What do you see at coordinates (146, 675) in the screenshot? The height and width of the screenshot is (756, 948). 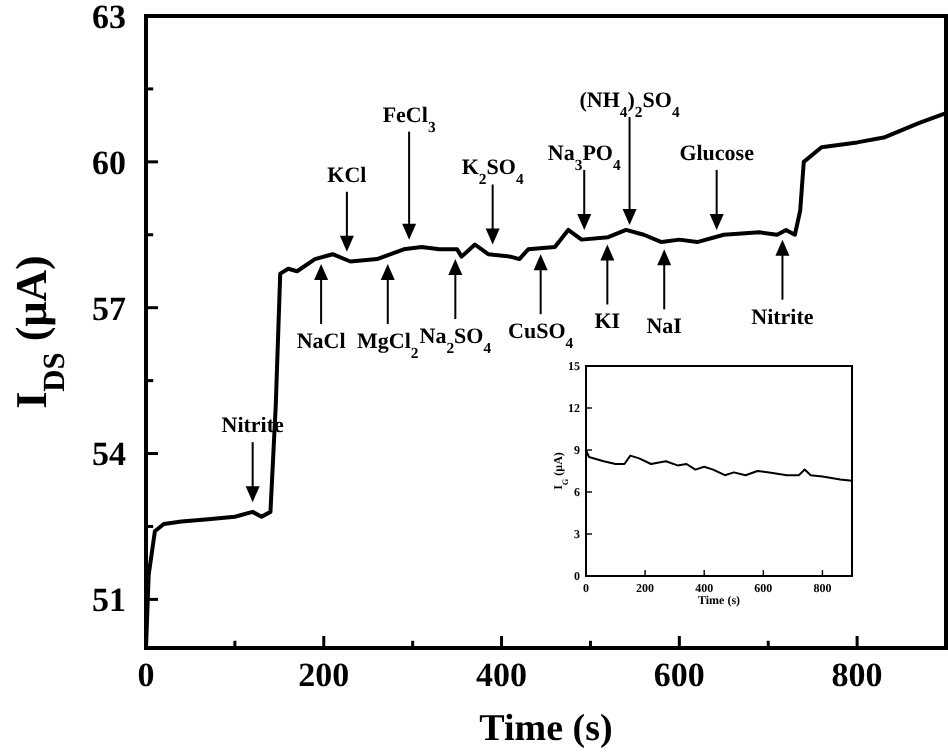 I see `x-tick-label: 0` at bounding box center [146, 675].